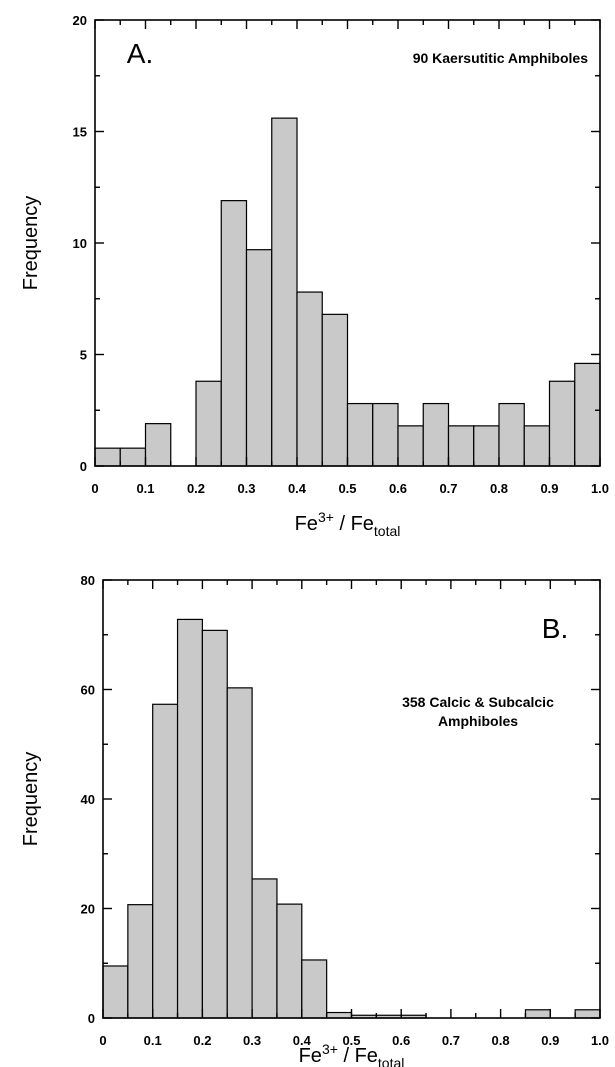 The width and height of the screenshot is (615, 1067). What do you see at coordinates (478, 702) in the screenshot?
I see `sample-annotation: 358 Calcic & Subcalcic` at bounding box center [478, 702].